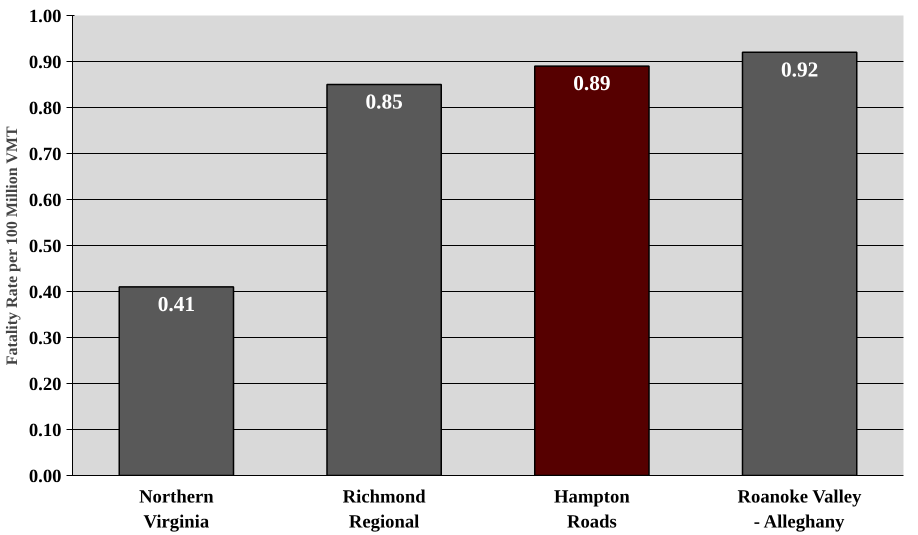 The image size is (918, 535). I want to click on y-tick-label: 0.70, so click(45, 154).